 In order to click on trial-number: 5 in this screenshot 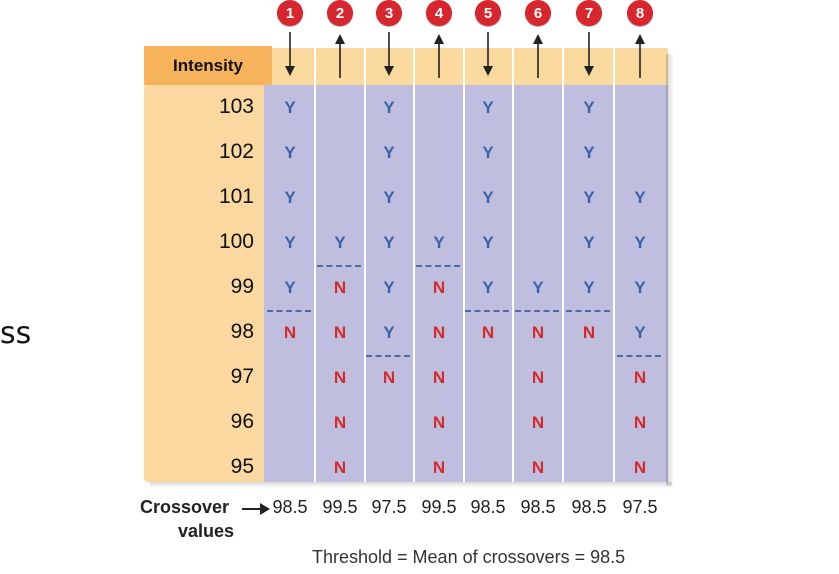, I will do `click(488, 13)`.